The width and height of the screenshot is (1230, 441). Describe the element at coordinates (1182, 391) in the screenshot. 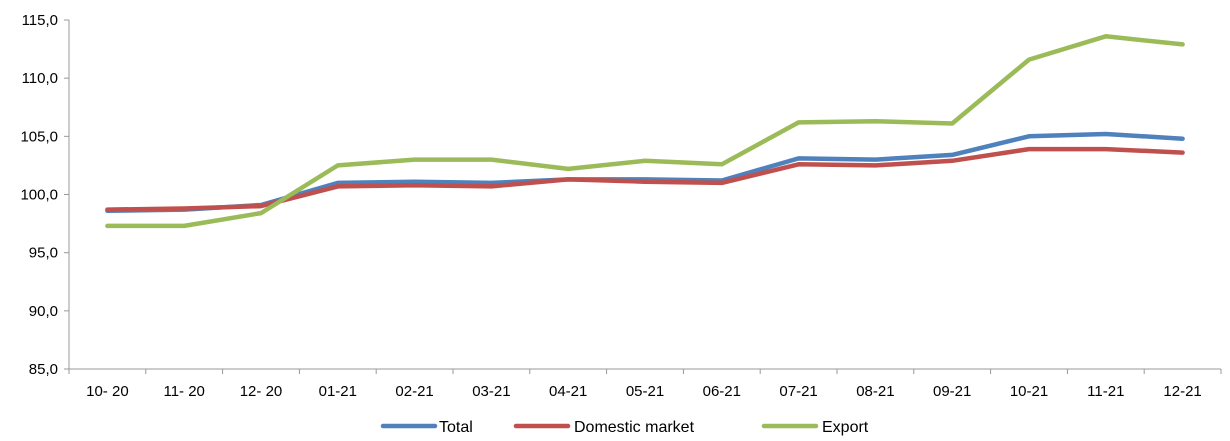

I see `x-tick-label: 12-21` at that location.